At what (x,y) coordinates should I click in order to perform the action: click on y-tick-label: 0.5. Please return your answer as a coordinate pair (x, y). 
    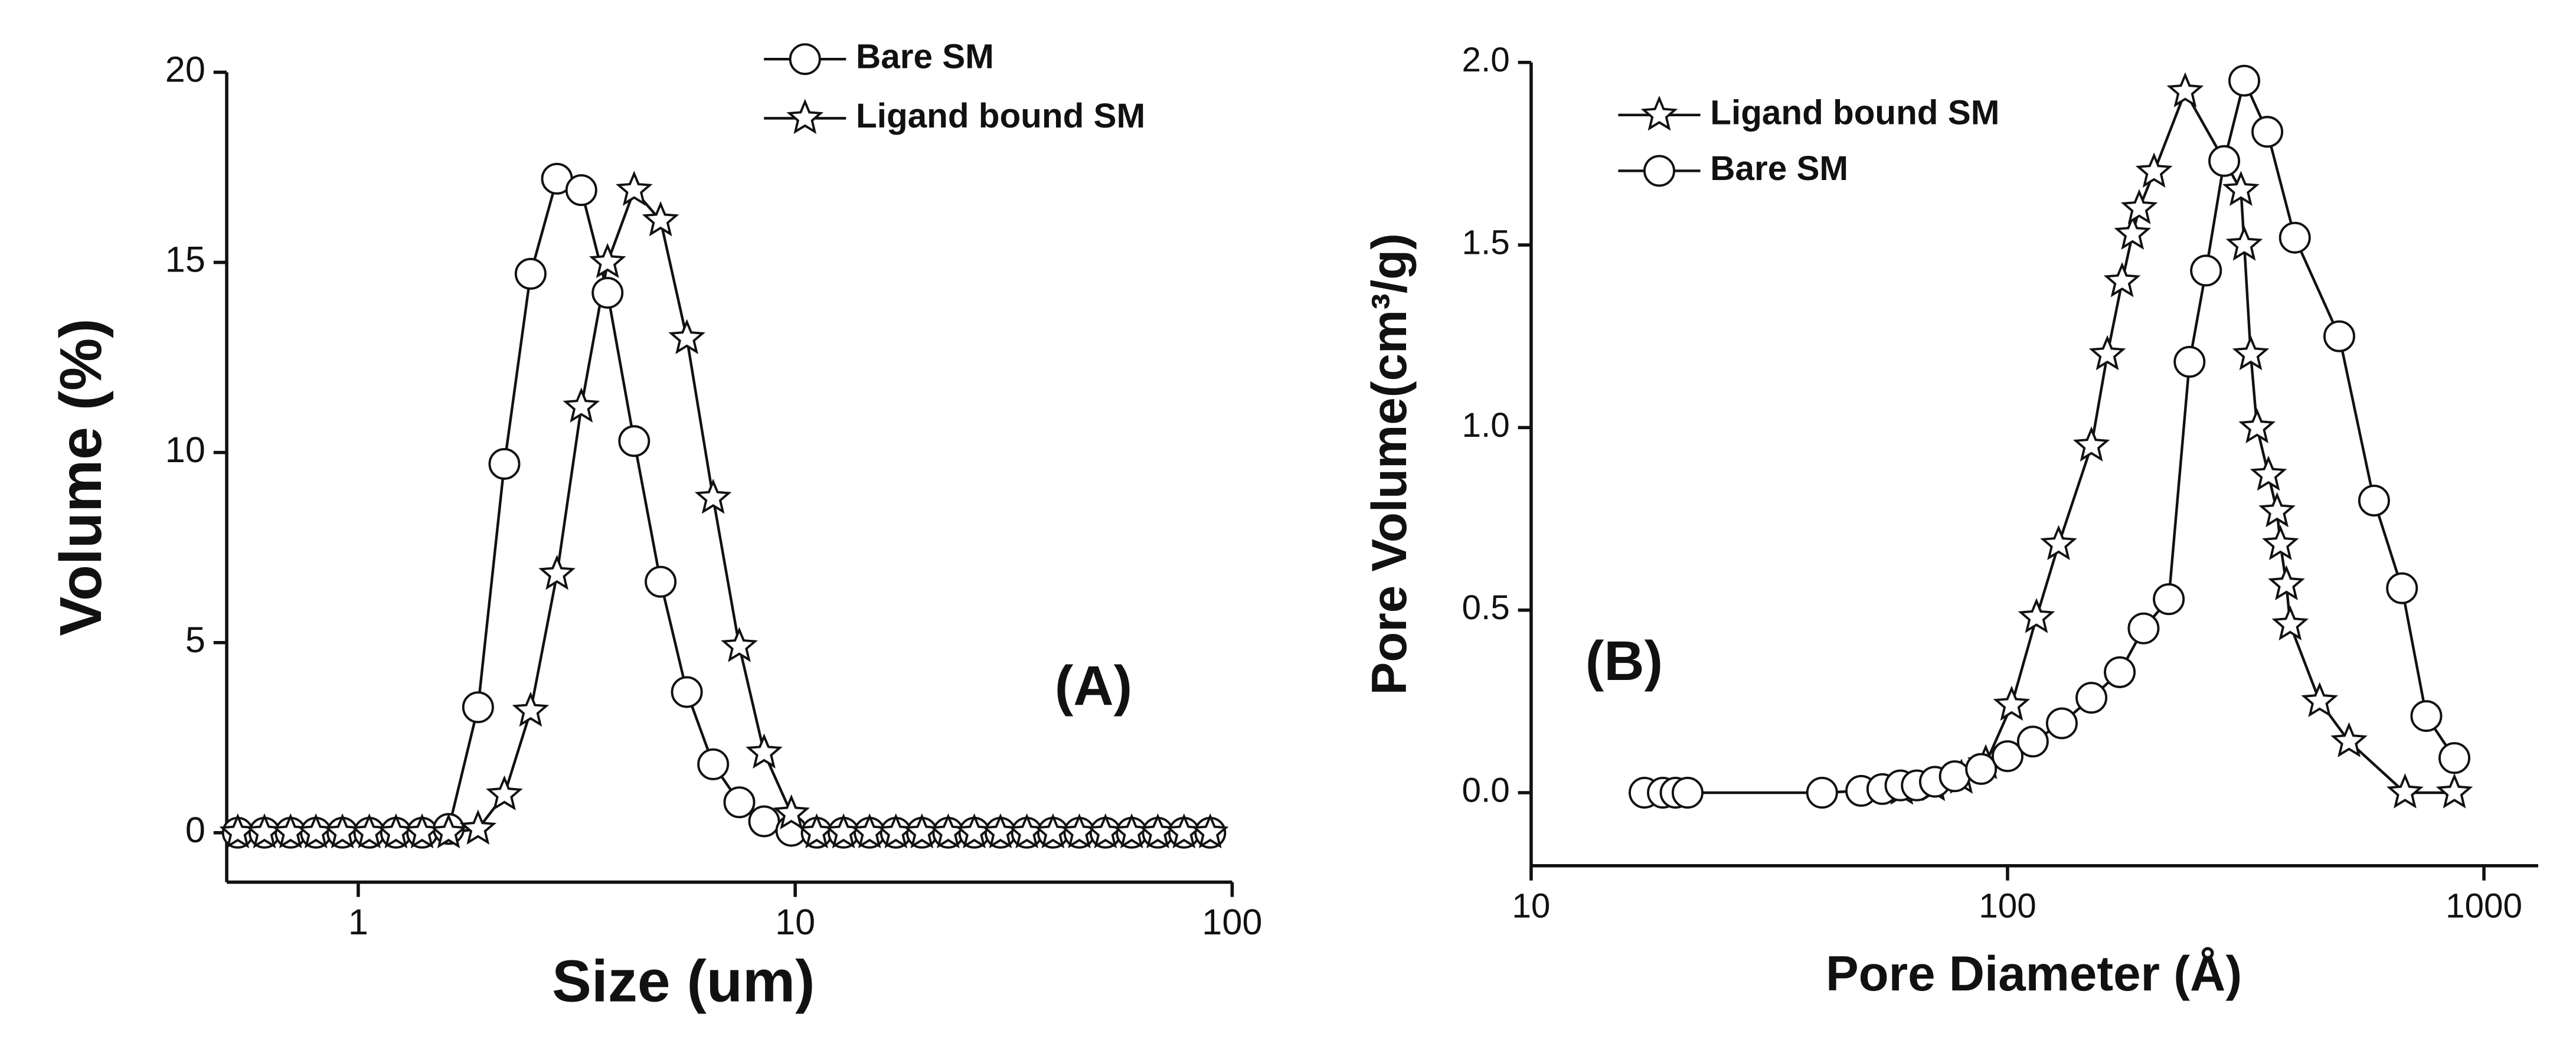
    Looking at the image, I should click on (1485, 607).